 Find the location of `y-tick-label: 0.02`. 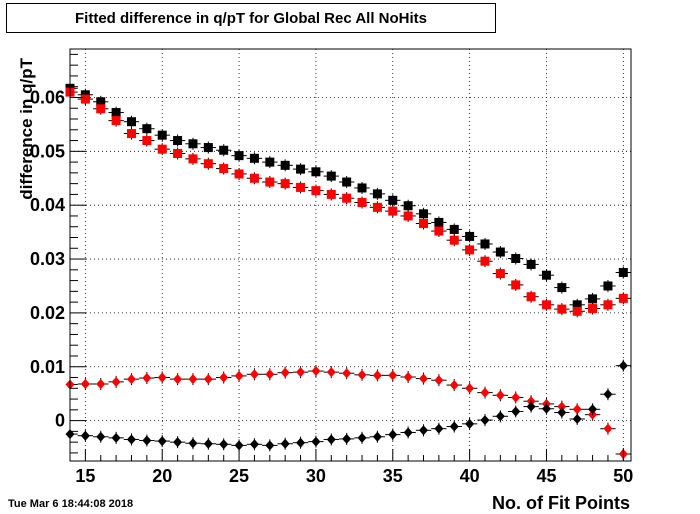

y-tick-label: 0.02 is located at coordinates (47, 313).